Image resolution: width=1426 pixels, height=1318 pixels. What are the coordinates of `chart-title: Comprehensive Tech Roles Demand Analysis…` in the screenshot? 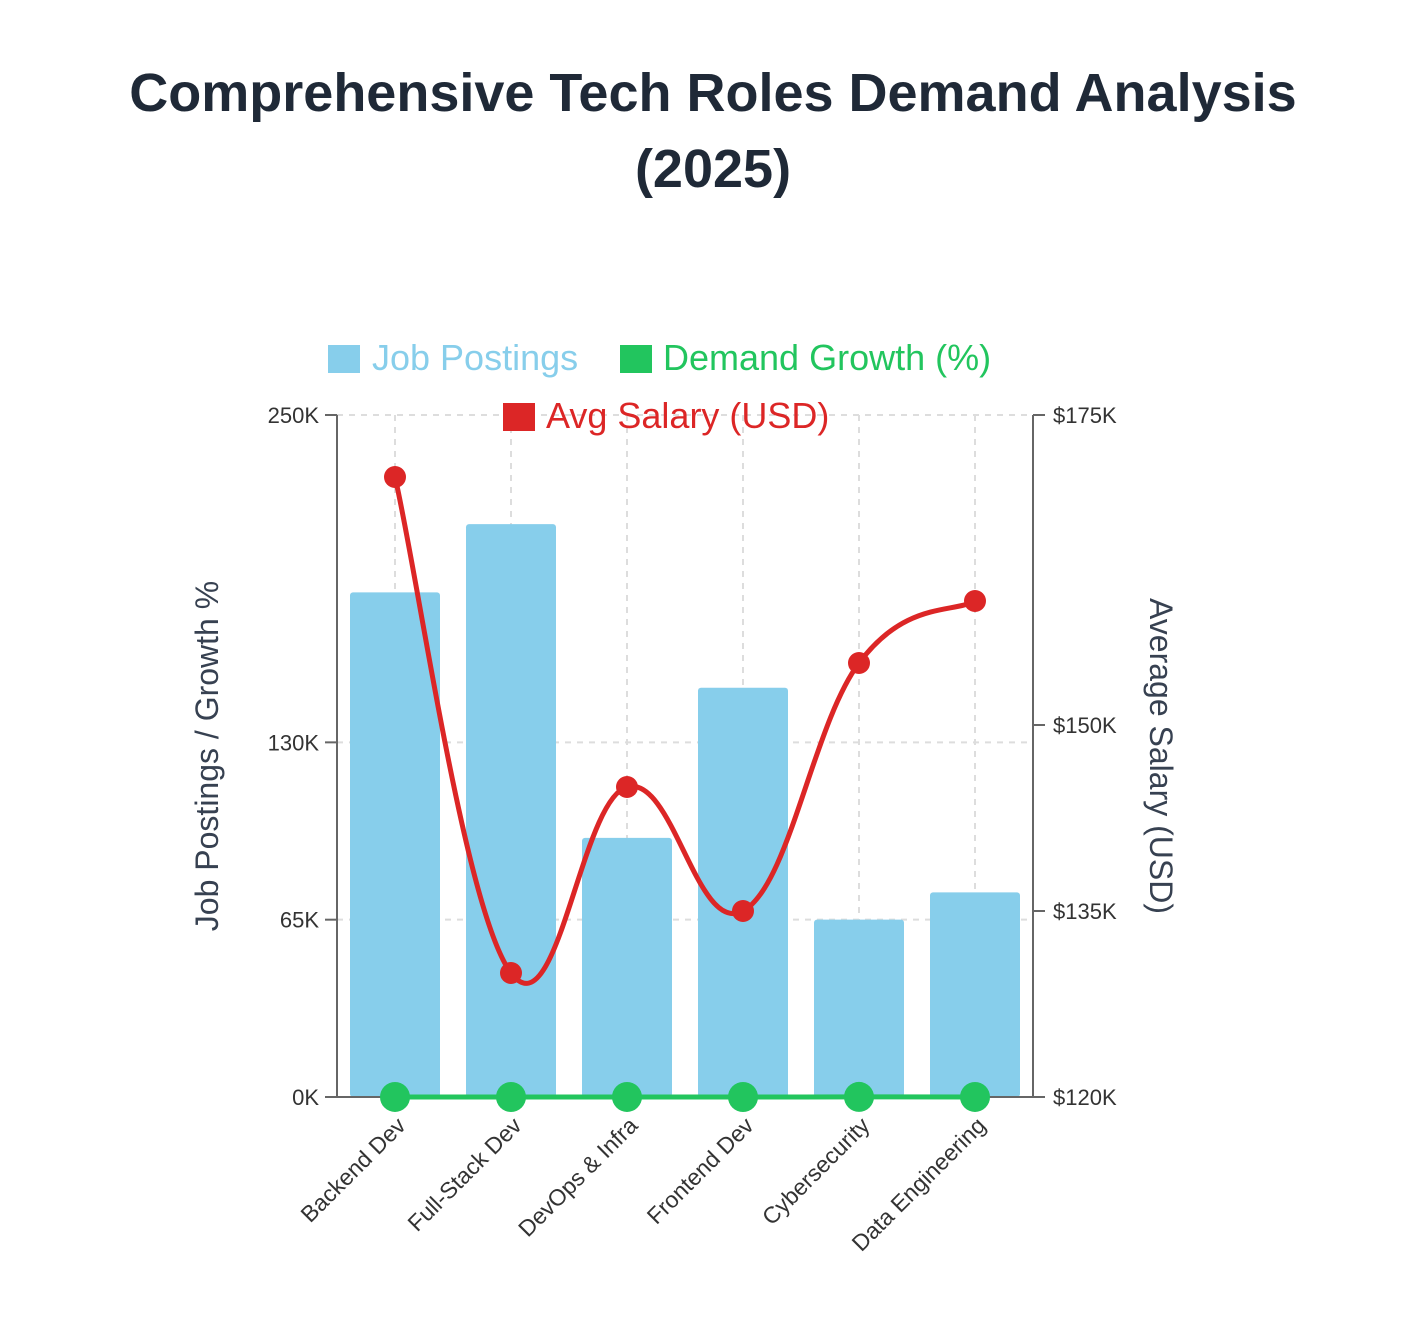 It's located at (713, 131).